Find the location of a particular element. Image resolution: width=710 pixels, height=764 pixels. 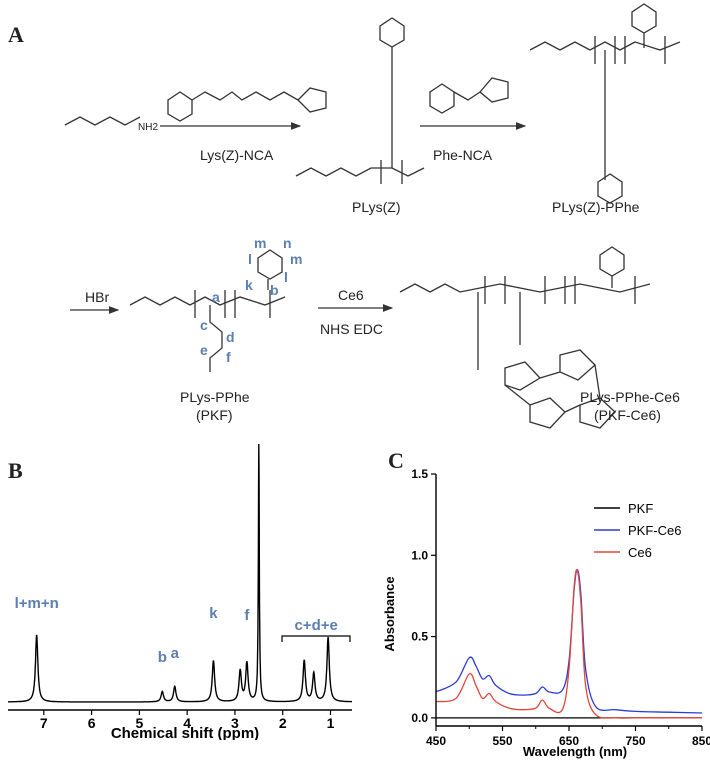

panel-b-label: B is located at coordinates (15, 470).